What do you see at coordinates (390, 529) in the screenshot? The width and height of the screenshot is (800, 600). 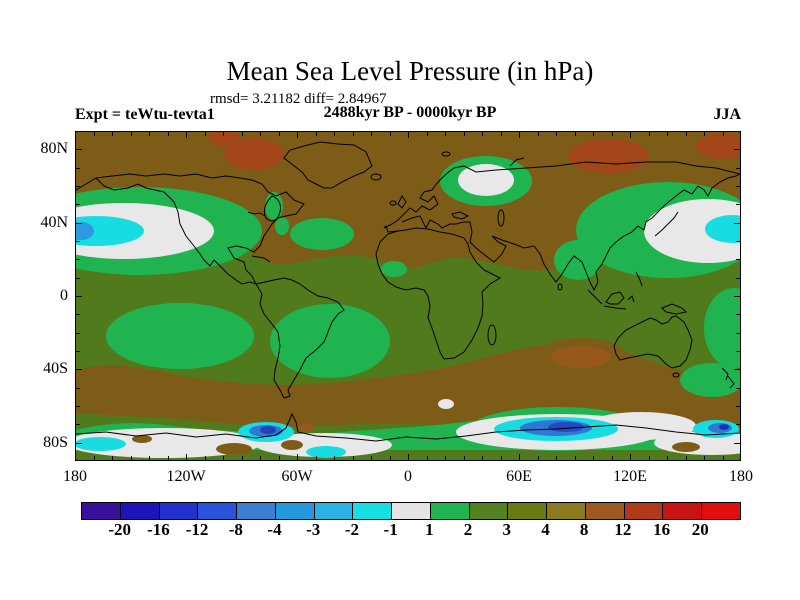 I see `colorbar-label: -1` at bounding box center [390, 529].